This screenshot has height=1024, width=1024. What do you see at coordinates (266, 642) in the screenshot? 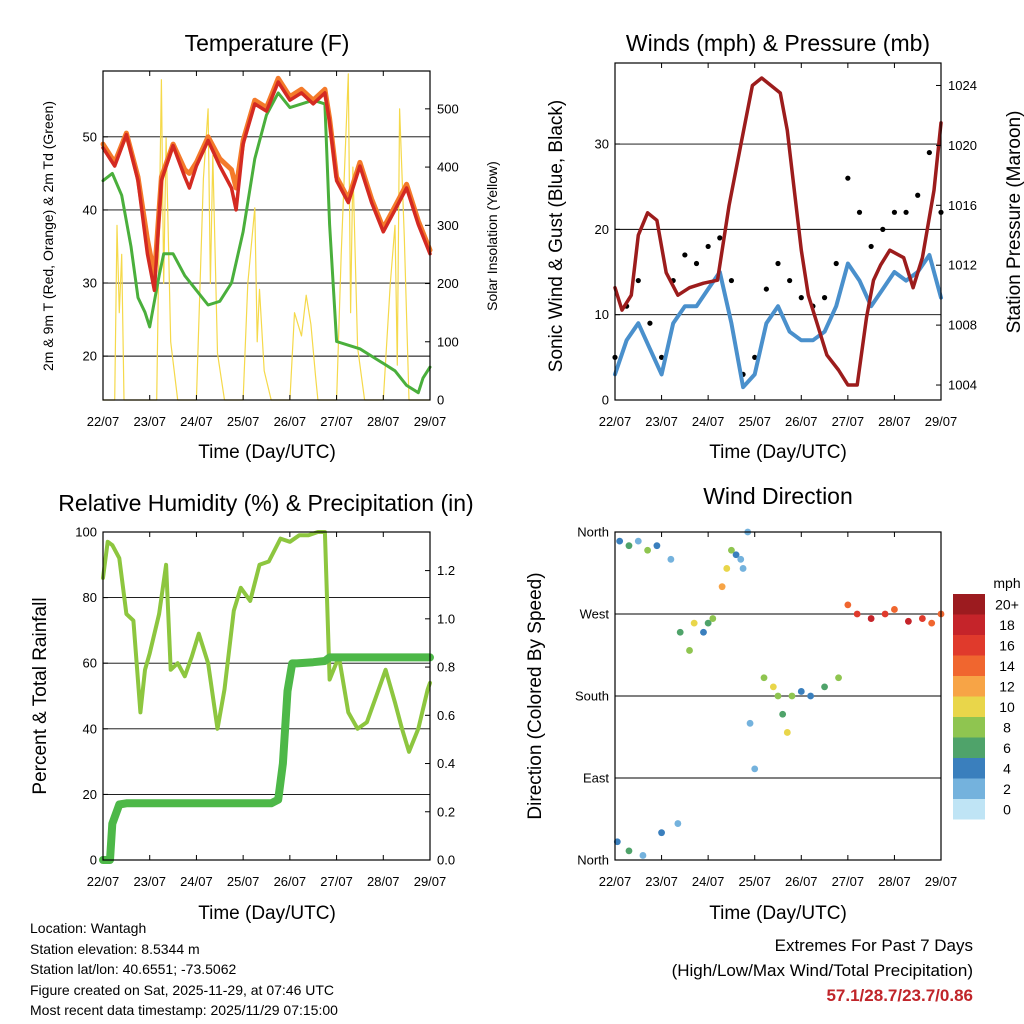
I see `relative-humidity-line` at bounding box center [266, 642].